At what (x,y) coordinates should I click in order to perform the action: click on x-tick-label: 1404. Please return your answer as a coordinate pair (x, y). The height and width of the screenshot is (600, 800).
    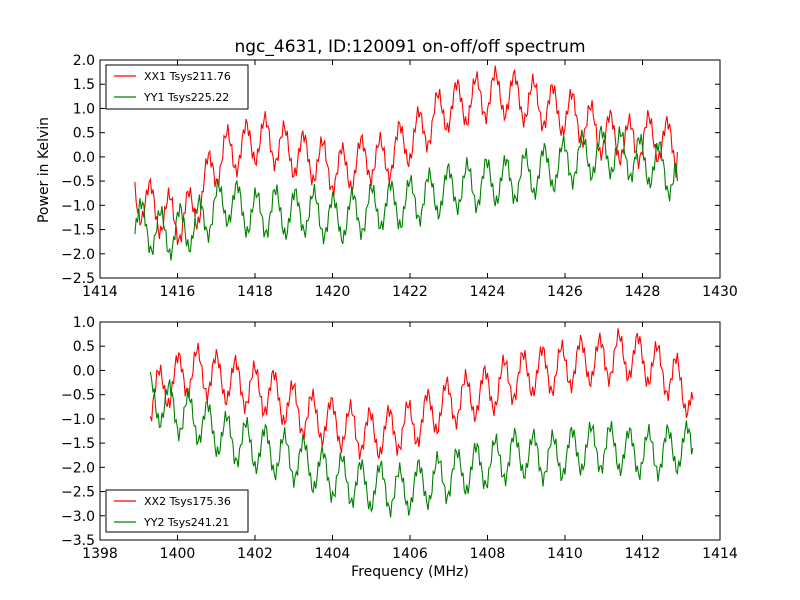
    Looking at the image, I should click on (333, 554).